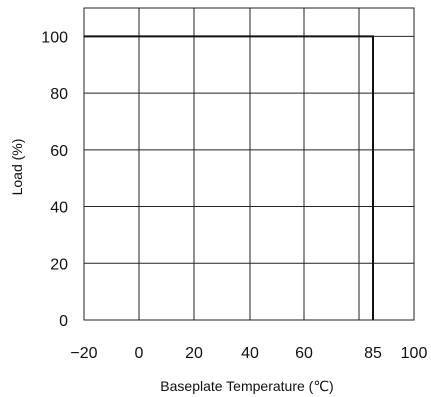  I want to click on x-tick-label: 85, so click(373, 353).